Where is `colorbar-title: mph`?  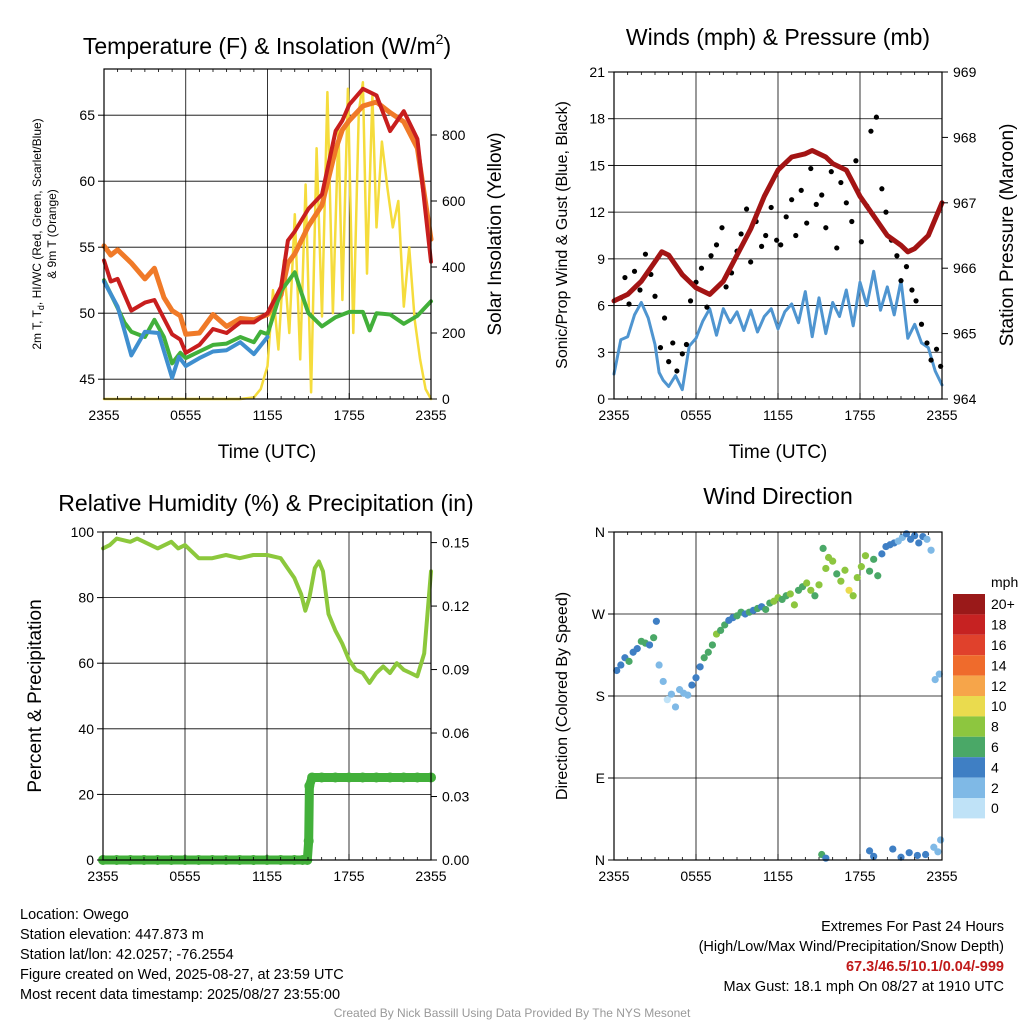
colorbar-title: mph is located at coordinates (1004, 582).